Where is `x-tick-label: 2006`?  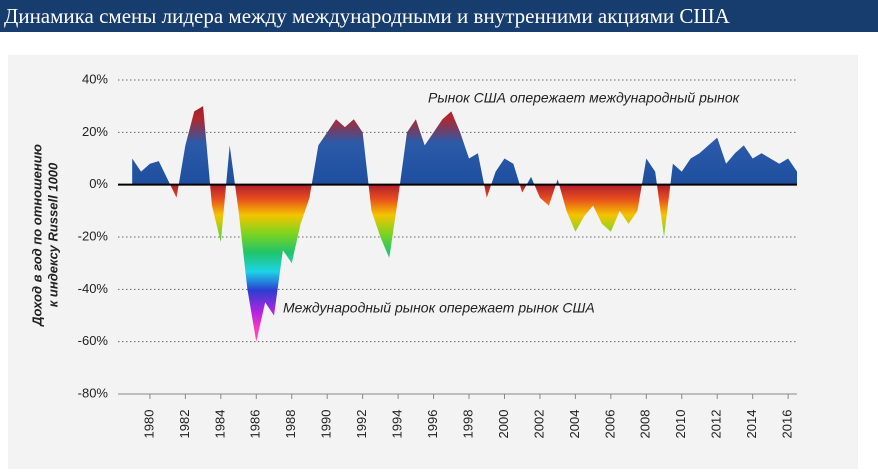 x-tick-label: 2006 is located at coordinates (609, 424).